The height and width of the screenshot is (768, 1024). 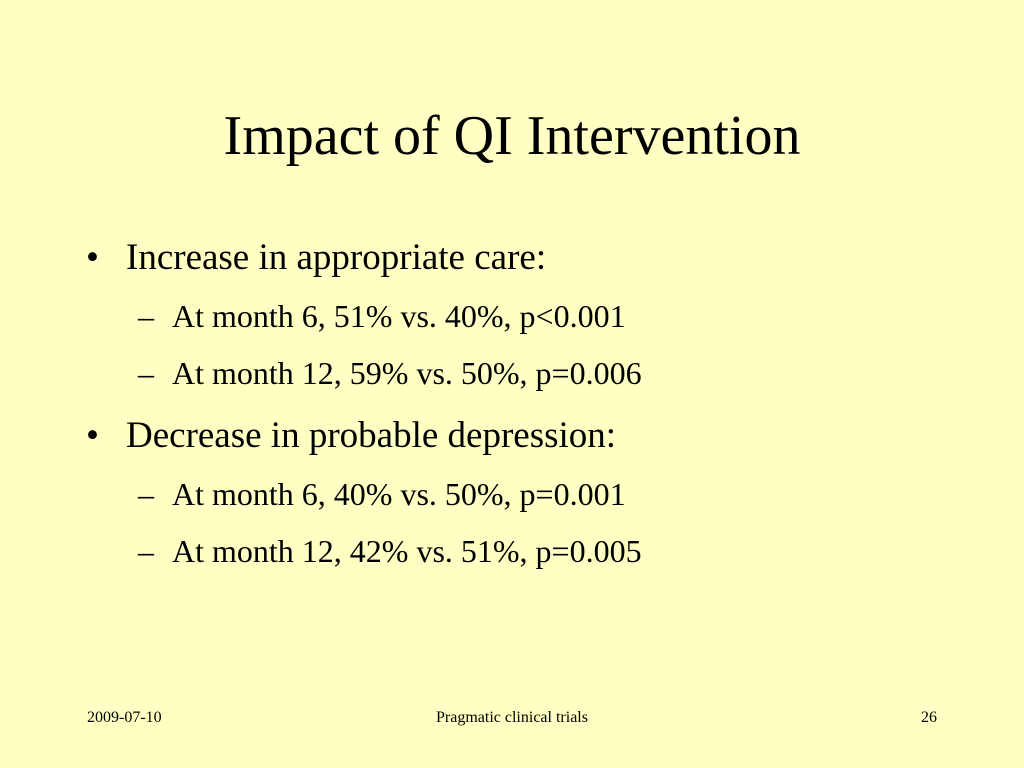 I want to click on sub-bullet-item: – At month 6, 51% vs. 40%, p<0.001, so click(x=536, y=316).